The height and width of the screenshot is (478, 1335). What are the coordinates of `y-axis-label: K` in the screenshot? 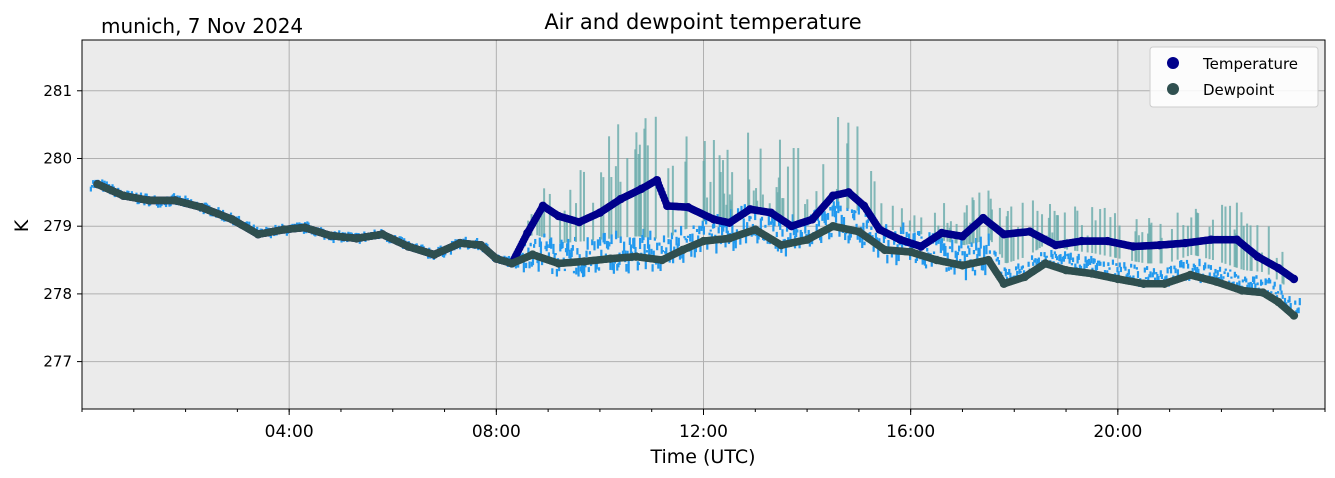 It's located at (22, 225).